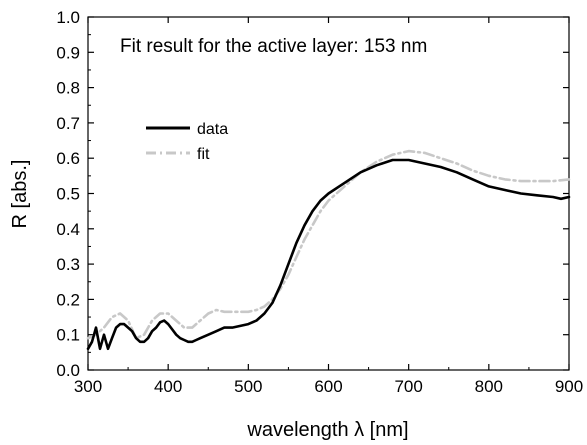 Image resolution: width=587 pixels, height=445 pixels. What do you see at coordinates (273, 46) in the screenshot?
I see `fit-annotation: Fit result for the active layer: 153 nm` at bounding box center [273, 46].